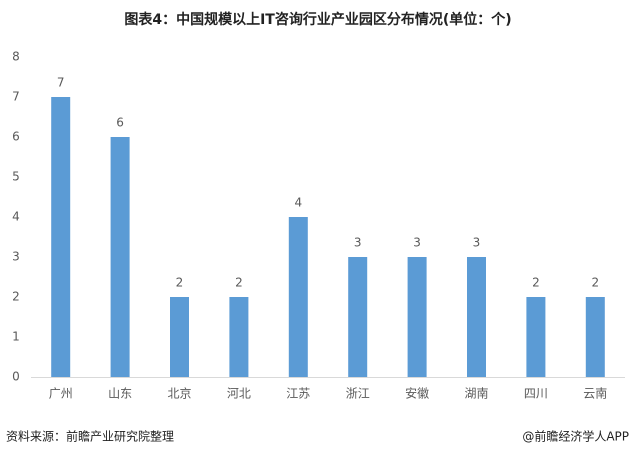  I want to click on y-tick-label: 8, so click(16, 57).